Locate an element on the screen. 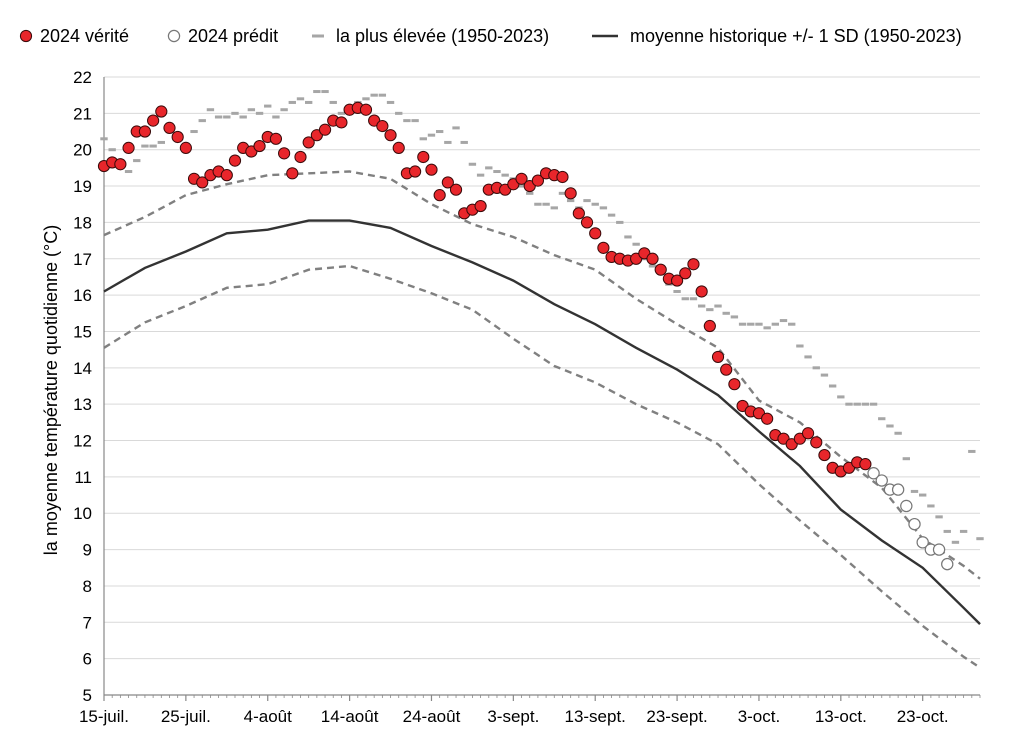 This screenshot has width=1018, height=738. legend-symbol-predicted is located at coordinates (174, 36).